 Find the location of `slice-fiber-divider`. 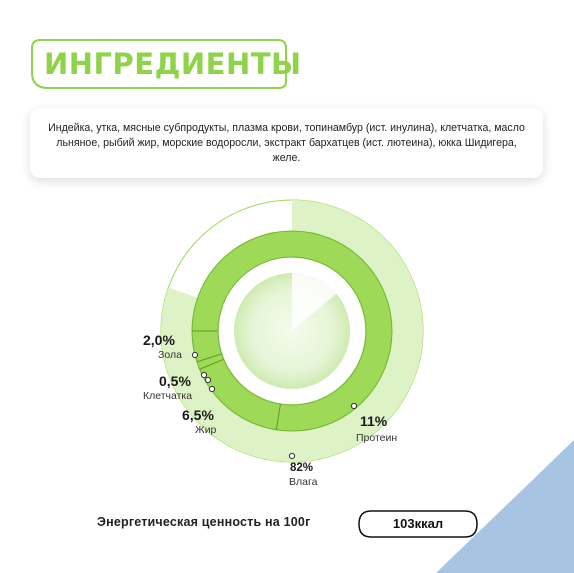

slice-fiber-divider is located at coordinates (209, 358).